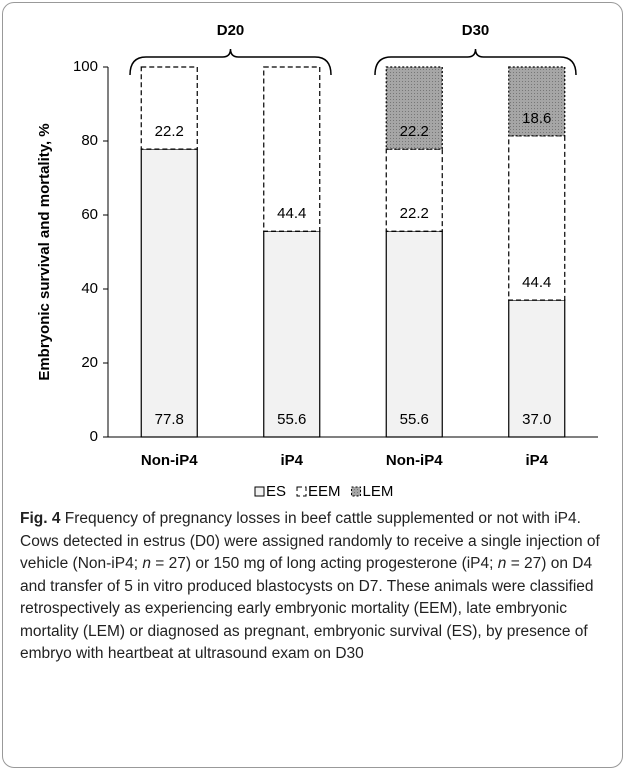 This screenshot has height=772, width=627. Describe the element at coordinates (89, 214) in the screenshot. I see `y-tick-label: 60` at that location.